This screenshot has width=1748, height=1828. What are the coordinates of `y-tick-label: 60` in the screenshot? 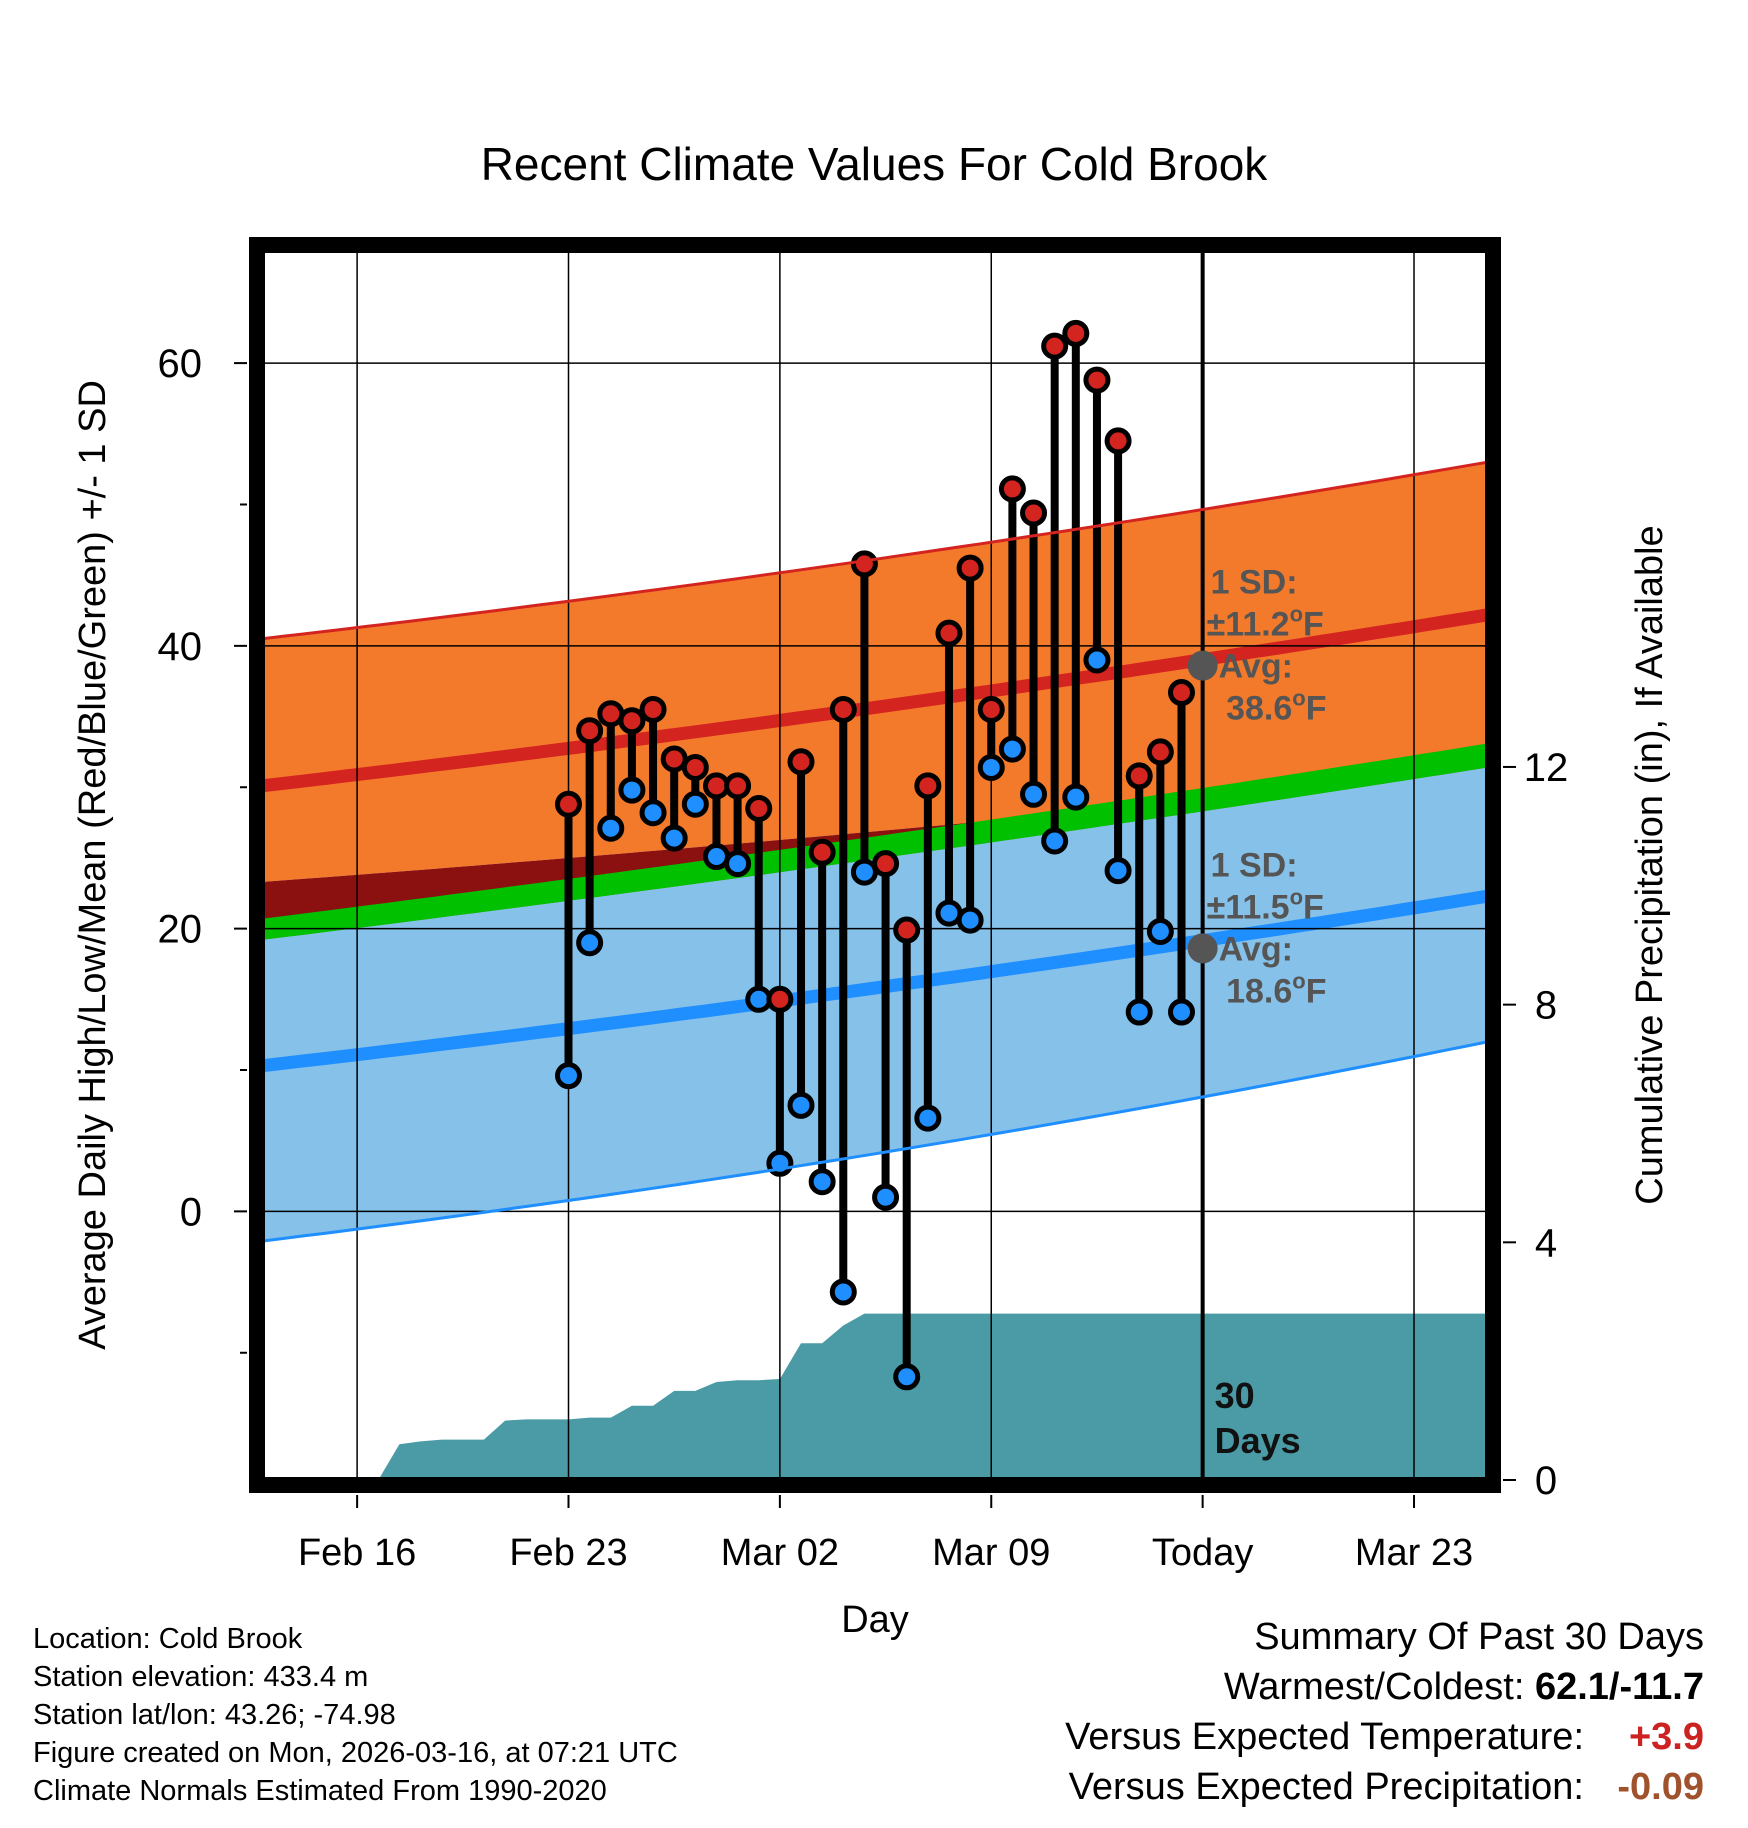 It's located at (180, 364).